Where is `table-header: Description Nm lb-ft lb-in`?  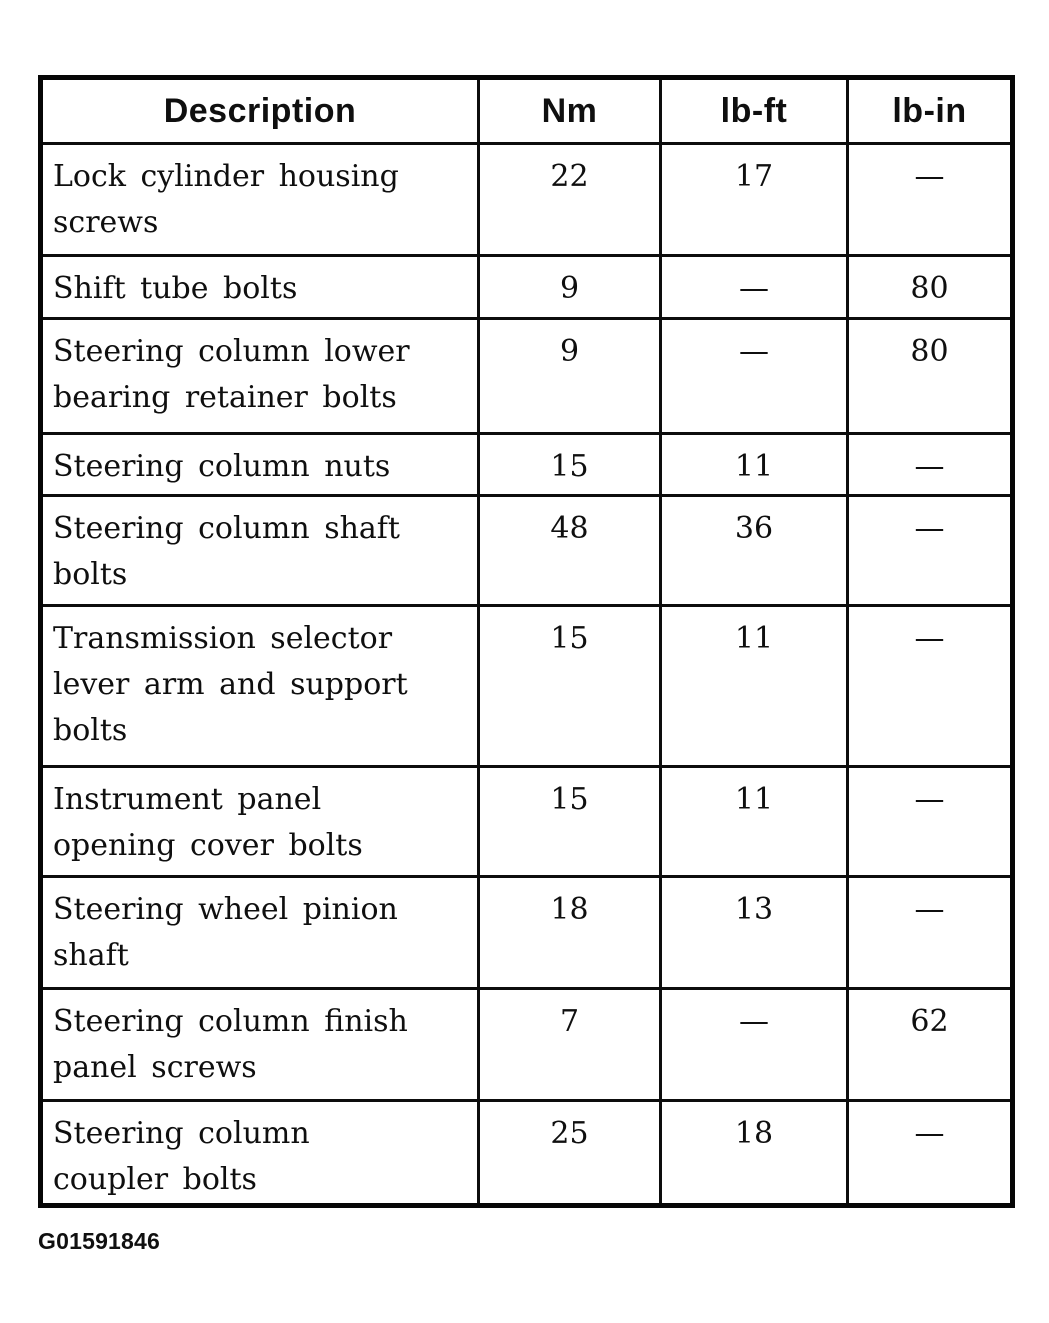 table-header: Description Nm lb-ft lb-in is located at coordinates (526, 110).